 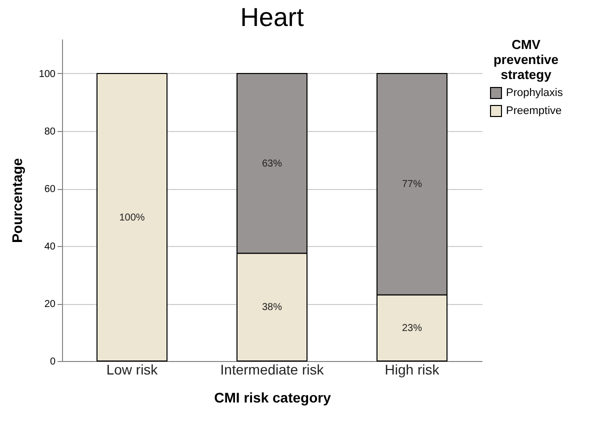 I want to click on legend-label: Preemptive, so click(x=534, y=111).